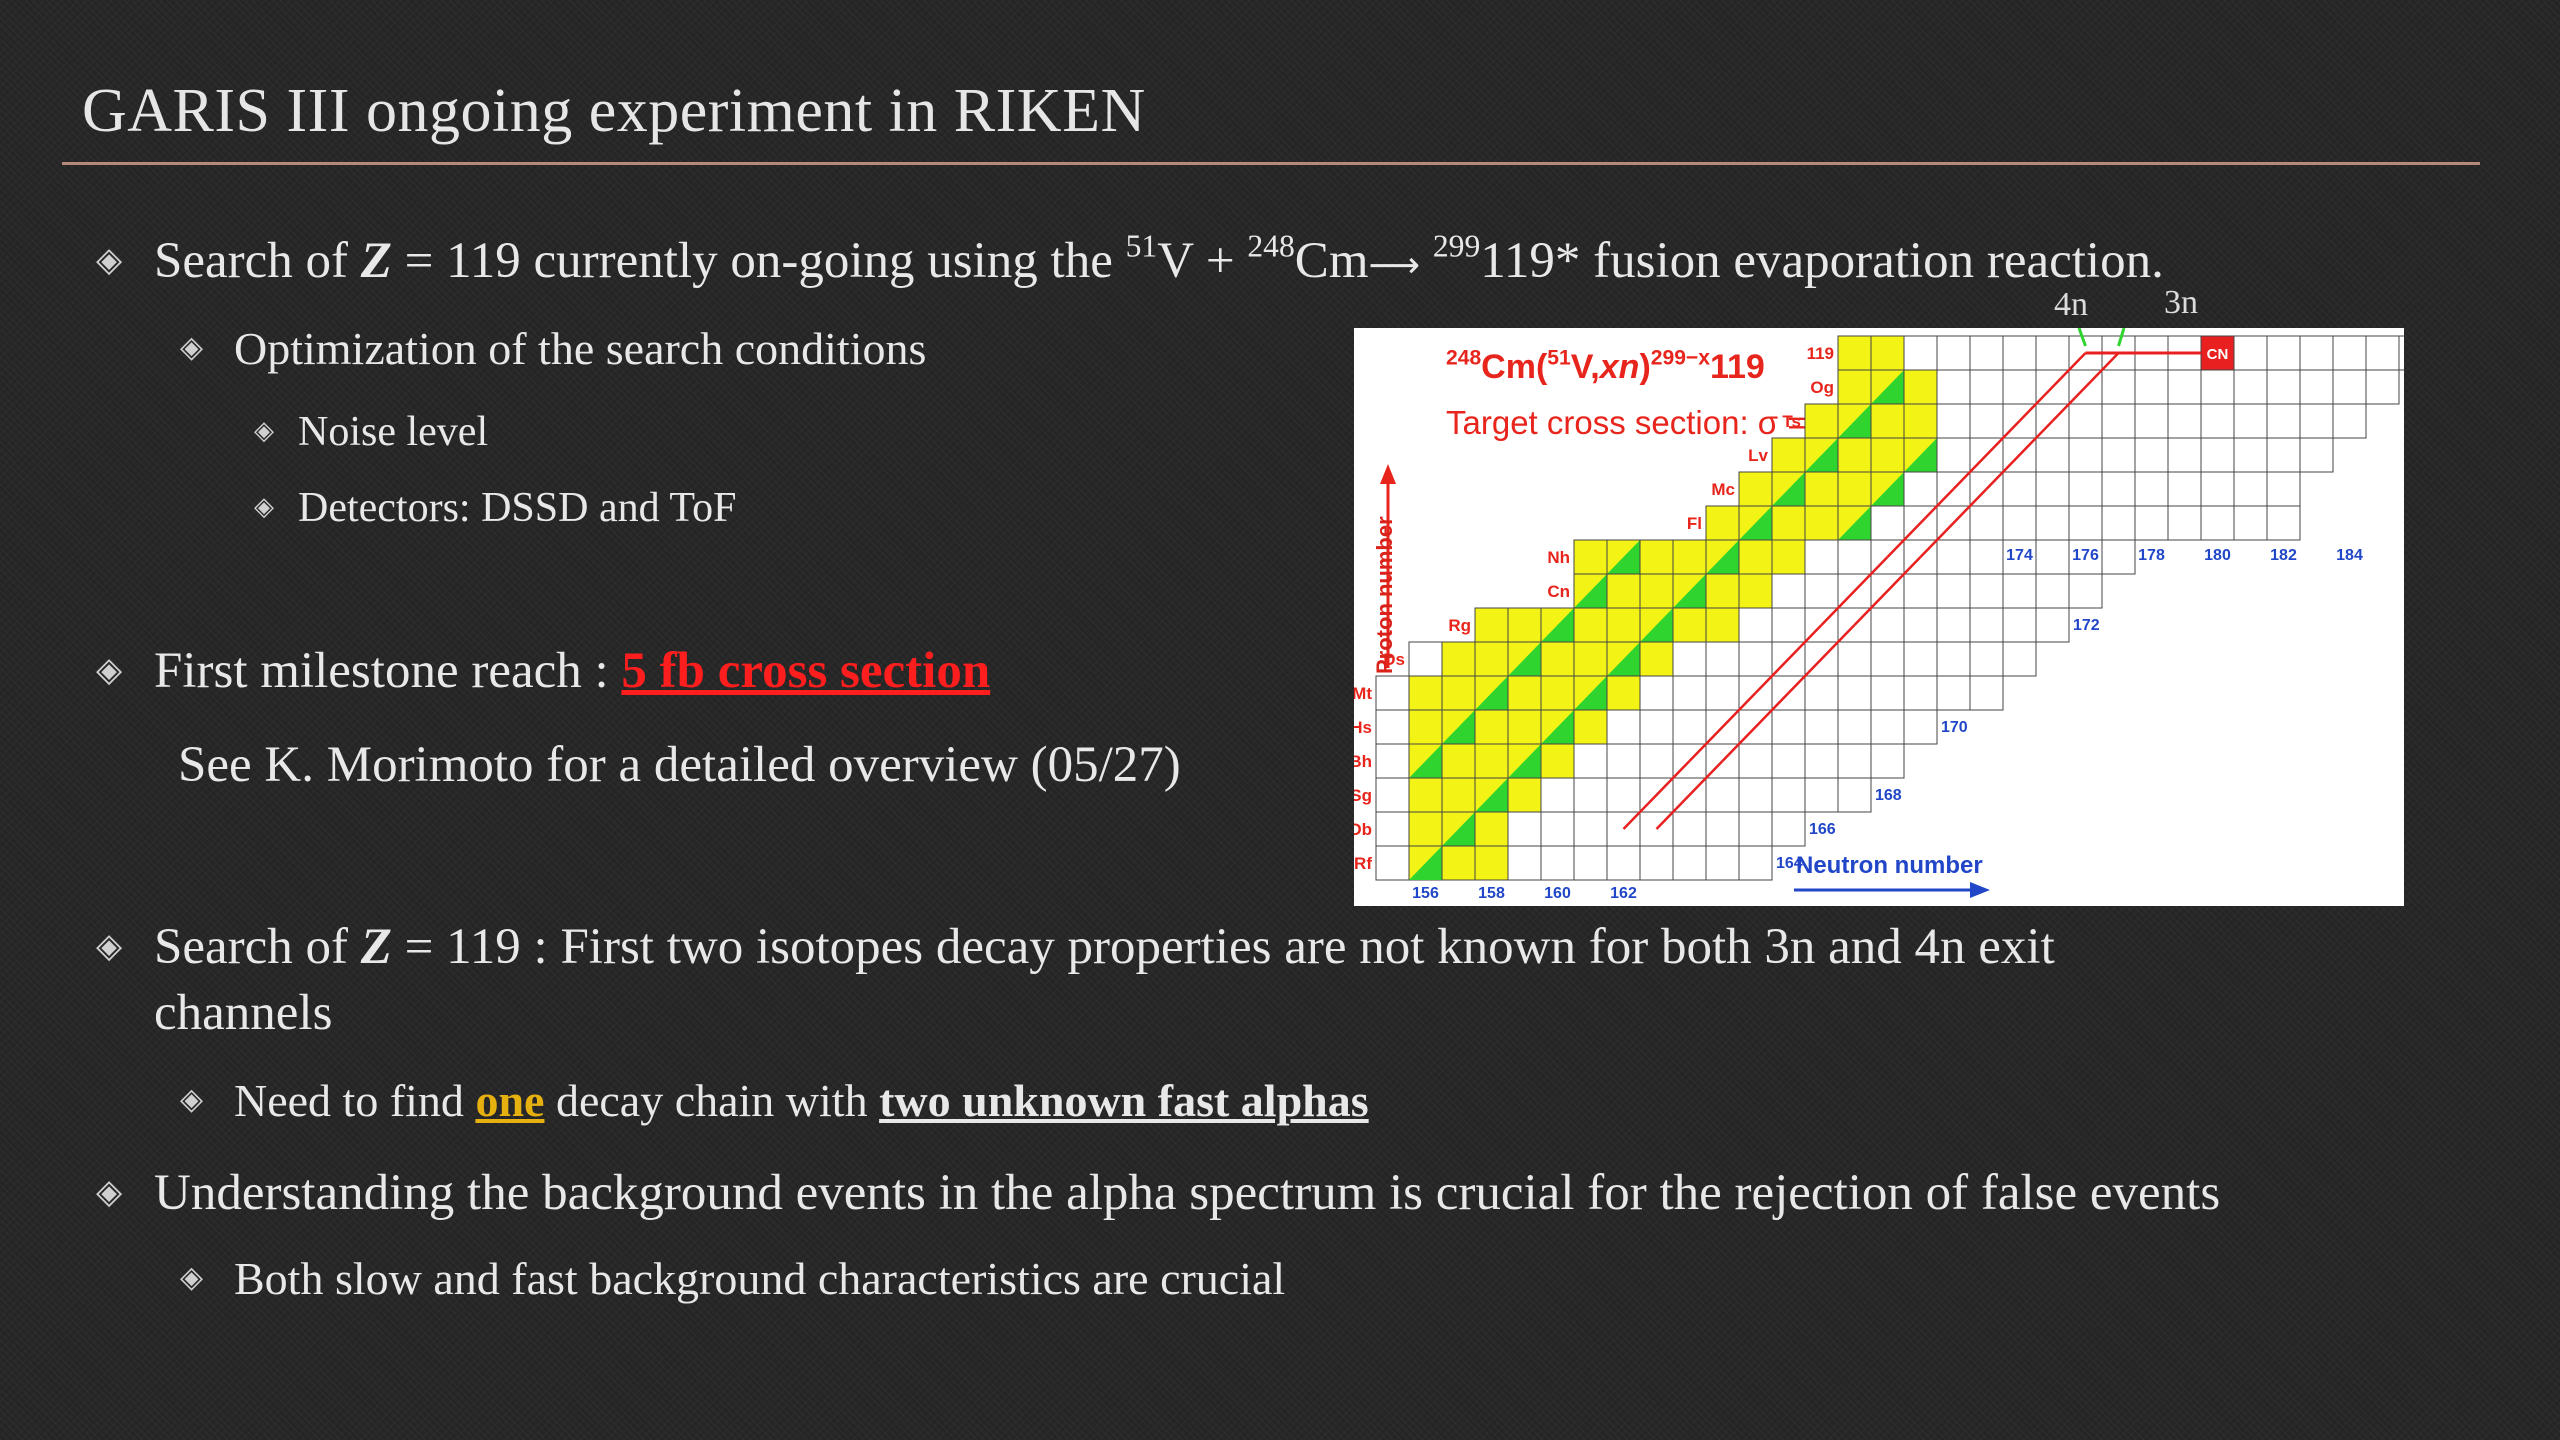  Describe the element at coordinates (1363, 795) in the screenshot. I see `element-symbol: Sg` at that location.